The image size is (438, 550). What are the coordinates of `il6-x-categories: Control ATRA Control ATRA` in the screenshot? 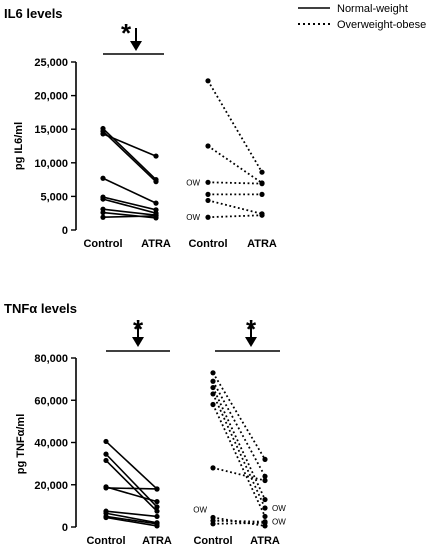 It's located at (179, 244).